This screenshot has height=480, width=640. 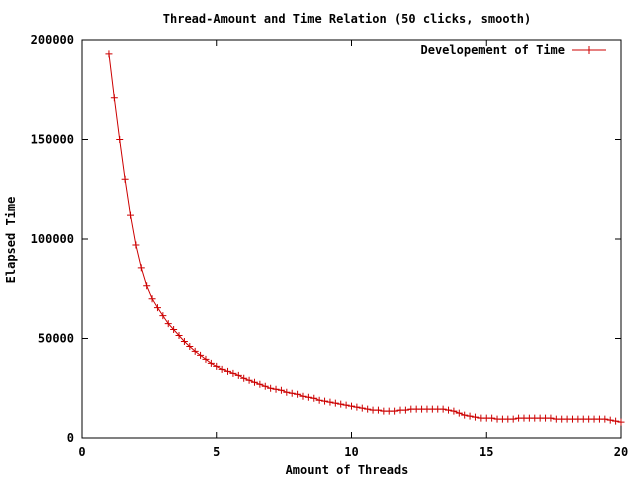 I want to click on y-tick-label: 200000, so click(x=52, y=40).